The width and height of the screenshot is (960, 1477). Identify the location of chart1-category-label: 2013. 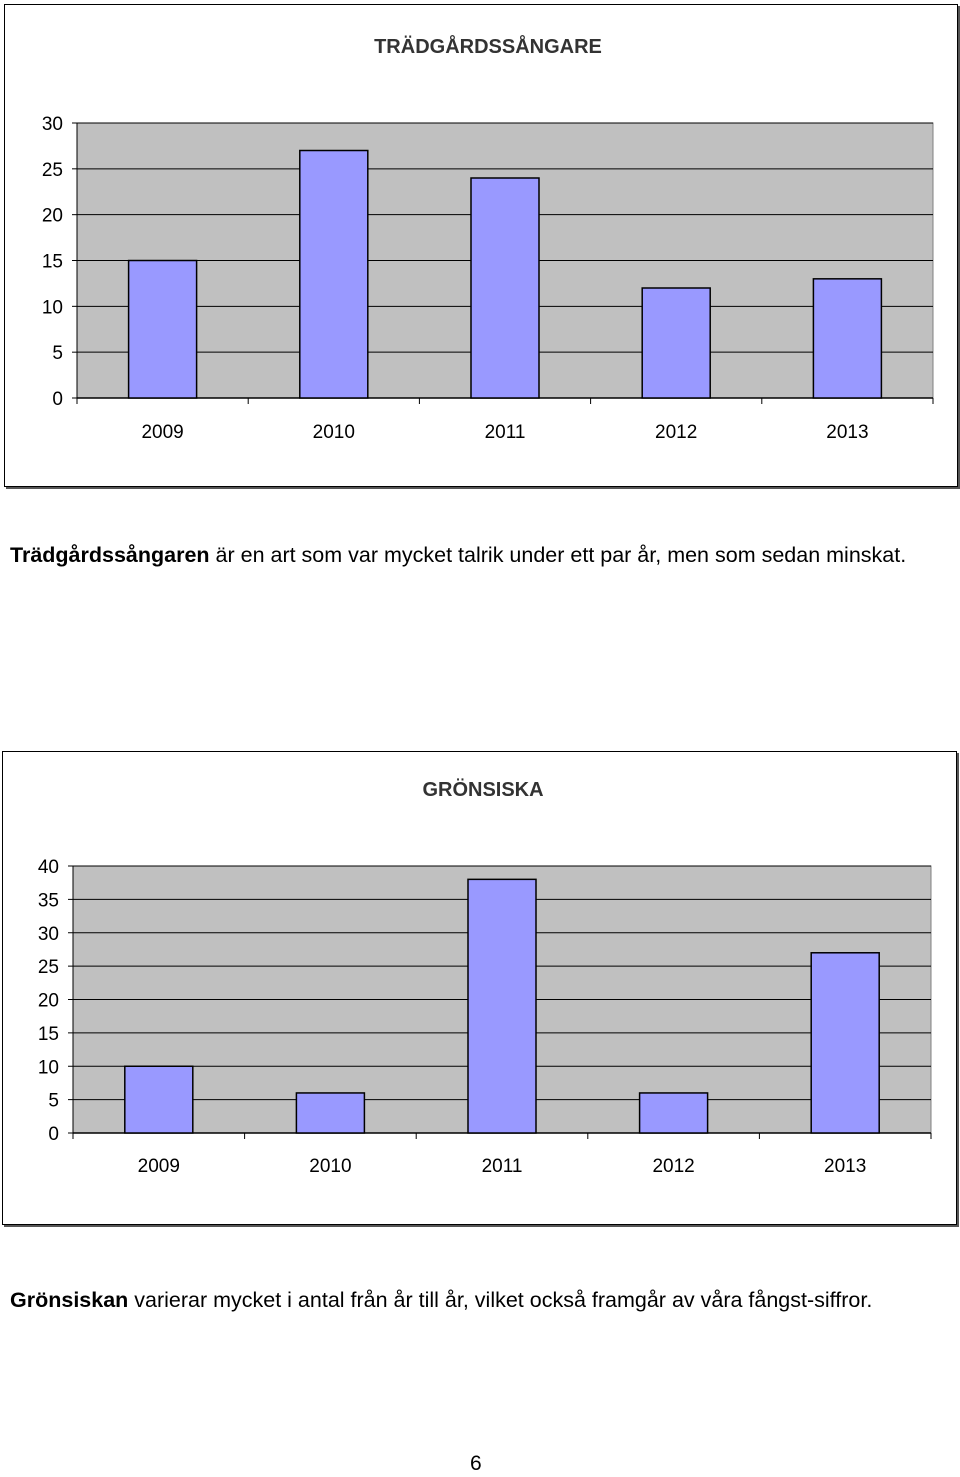
(847, 432).